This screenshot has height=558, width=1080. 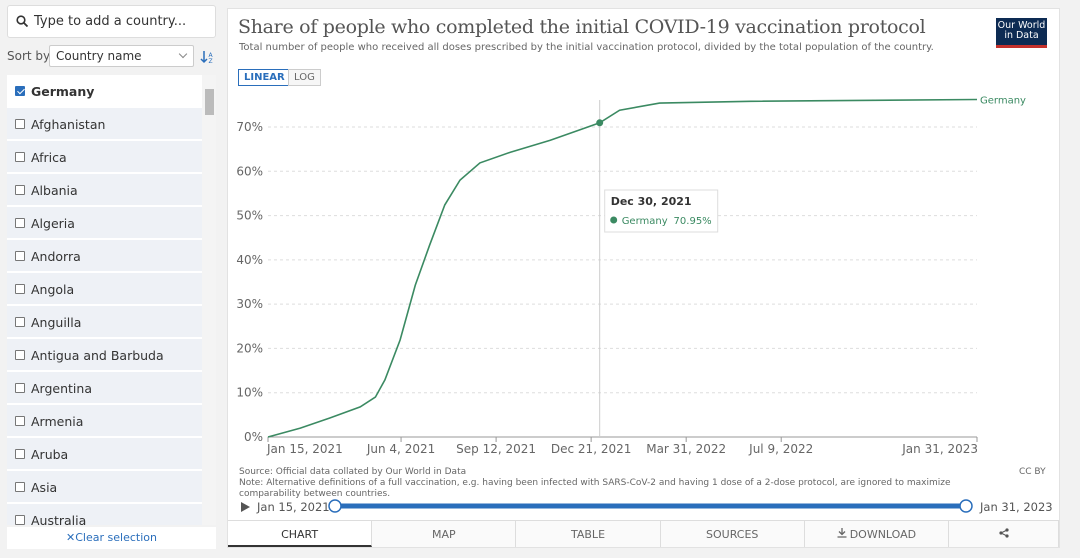 I want to click on tab-label: DOWNLOAD, so click(x=883, y=534).